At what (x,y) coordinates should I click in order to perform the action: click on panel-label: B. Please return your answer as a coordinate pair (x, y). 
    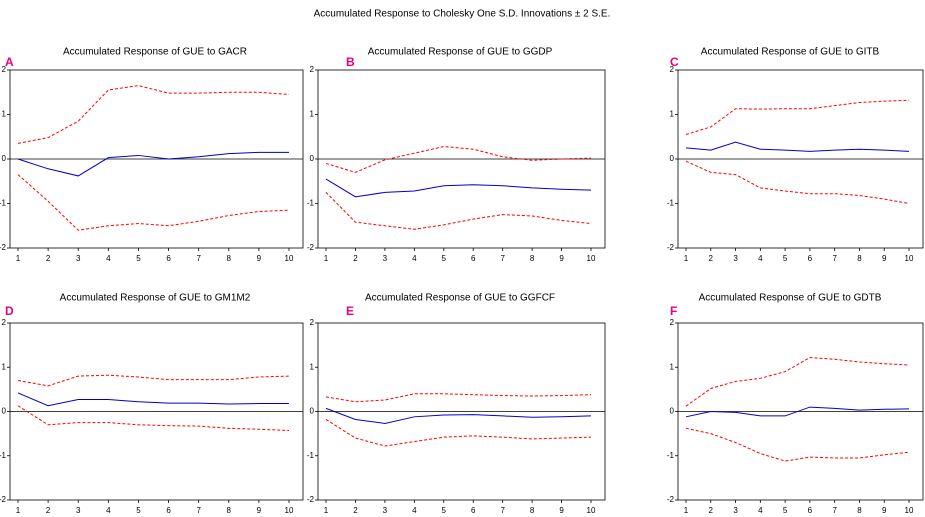
    Looking at the image, I should click on (350, 62).